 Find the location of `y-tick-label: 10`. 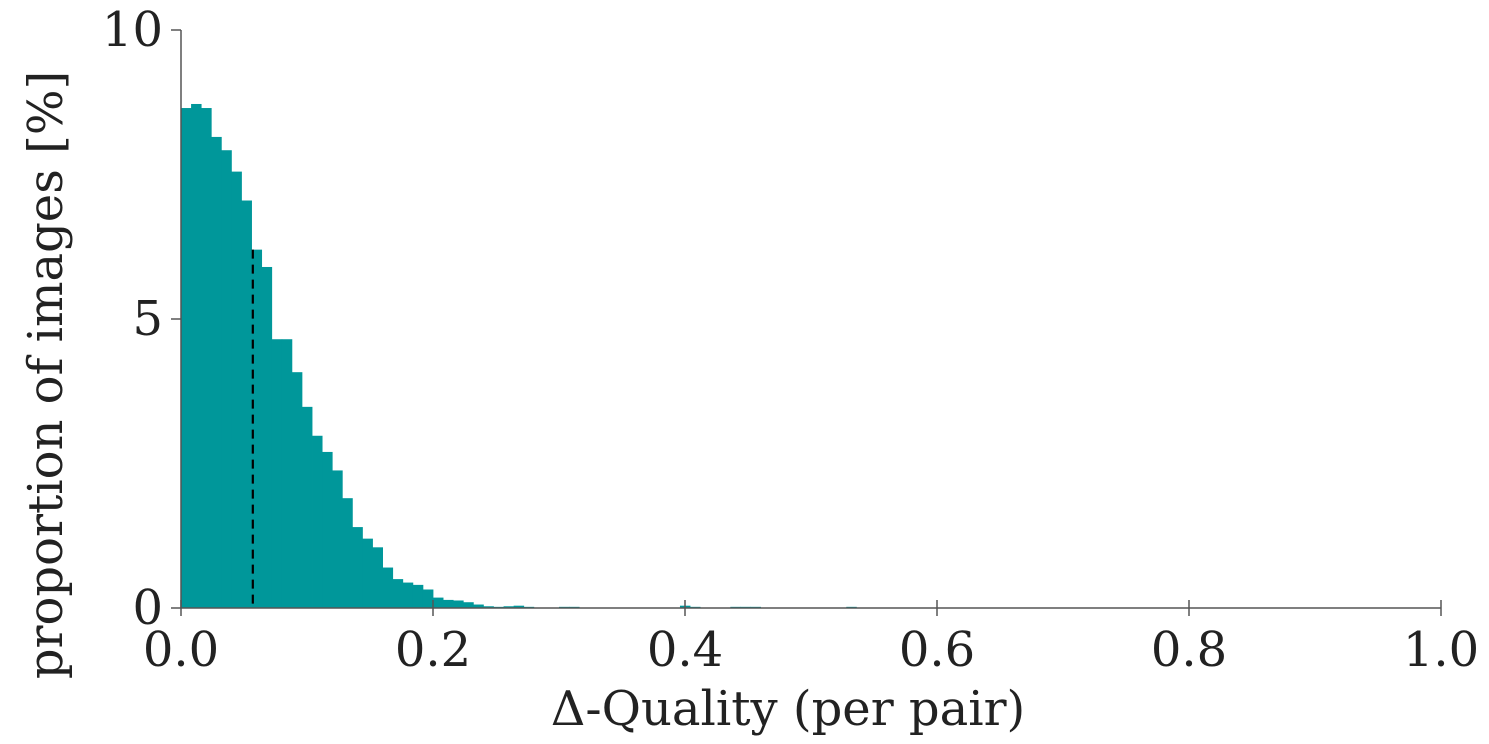

y-tick-label: 10 is located at coordinates (132, 30).